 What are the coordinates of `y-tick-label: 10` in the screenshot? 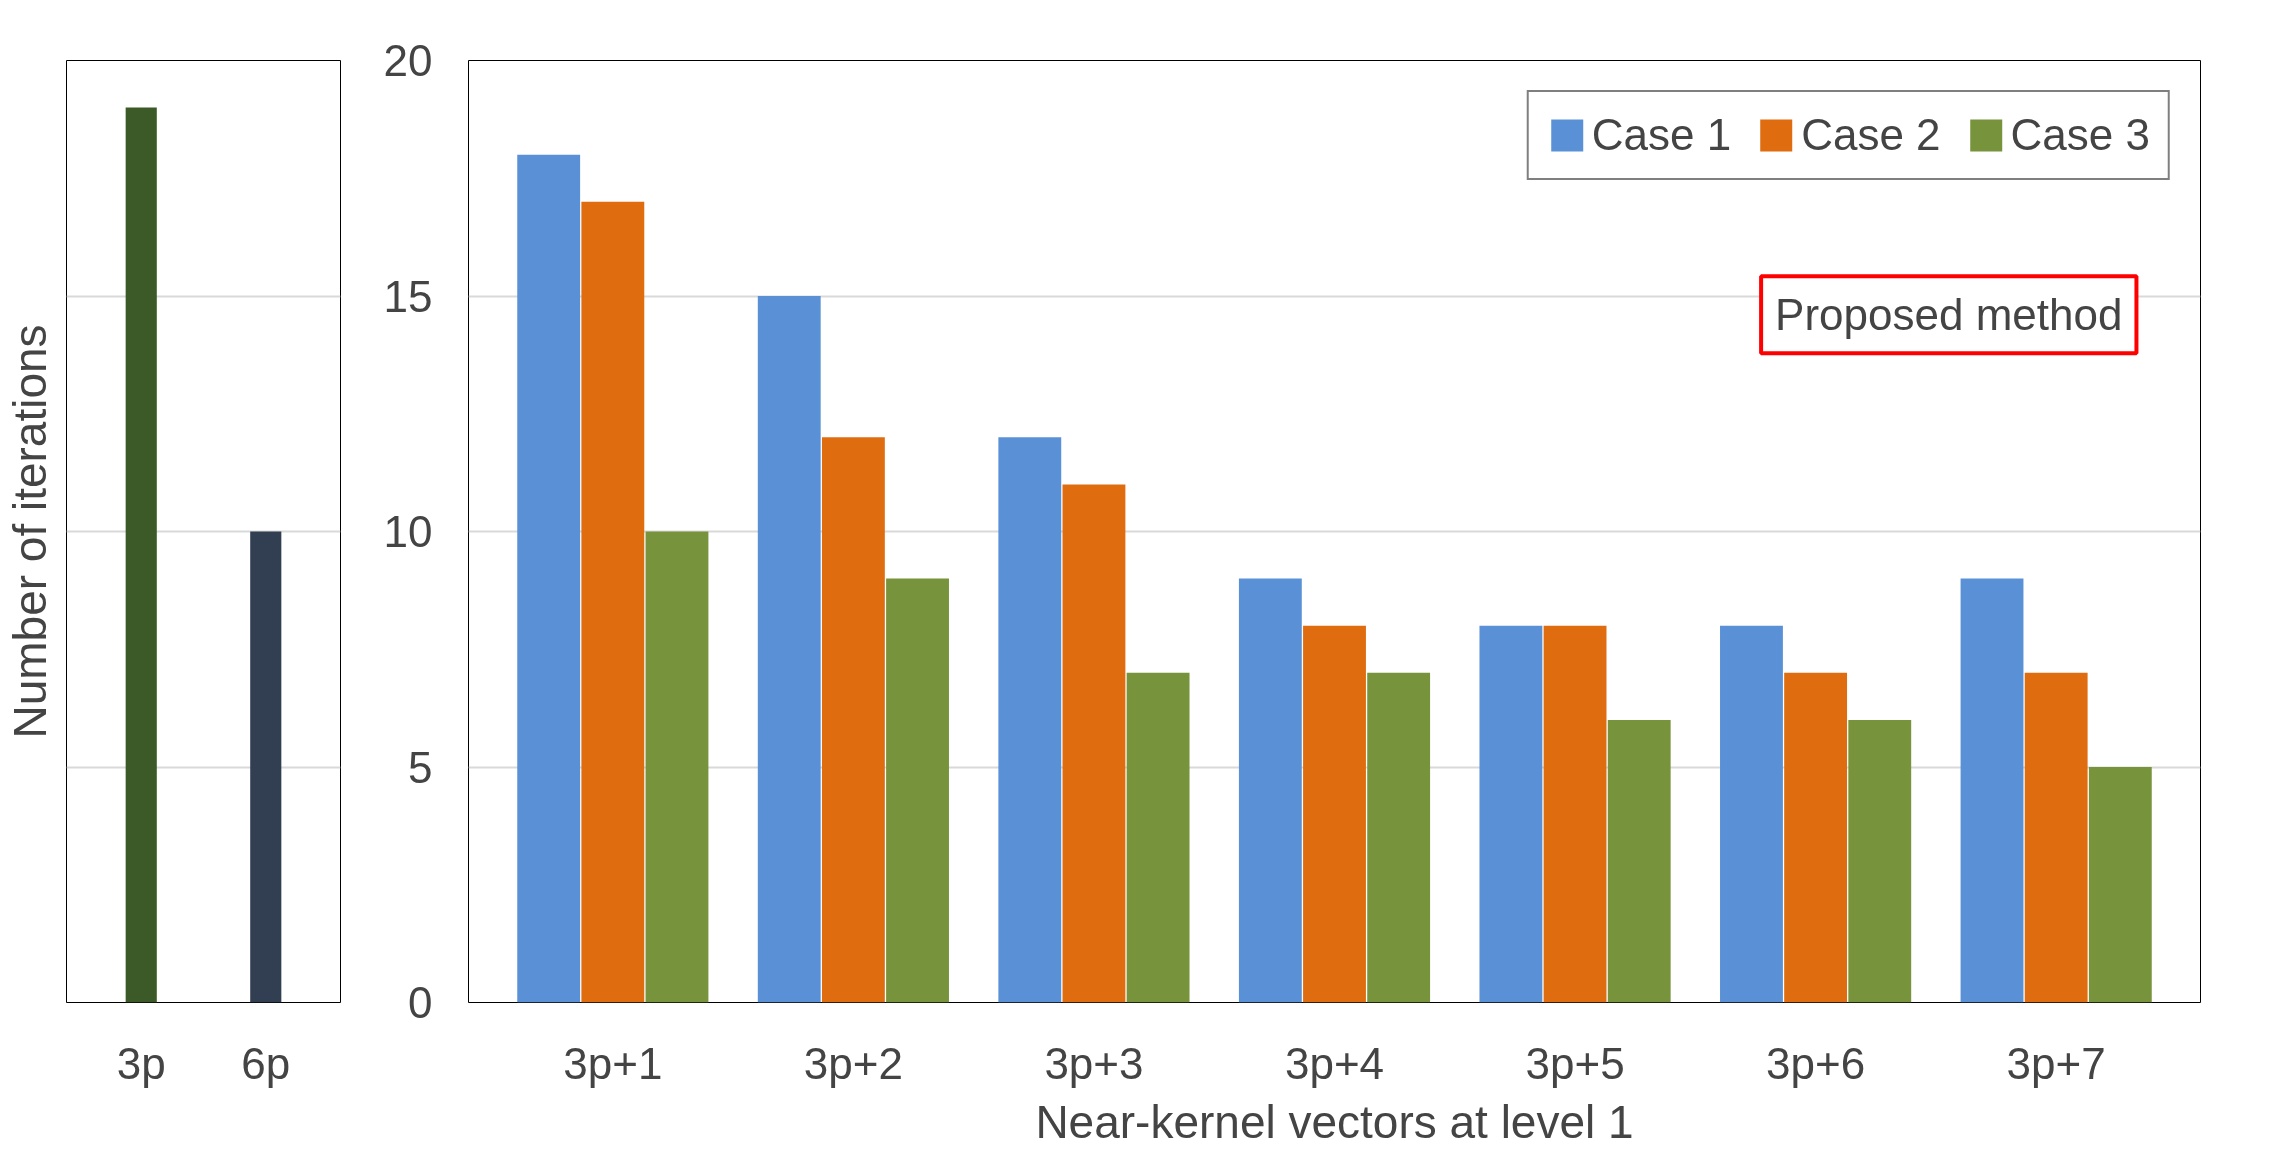 It's located at (408, 531).